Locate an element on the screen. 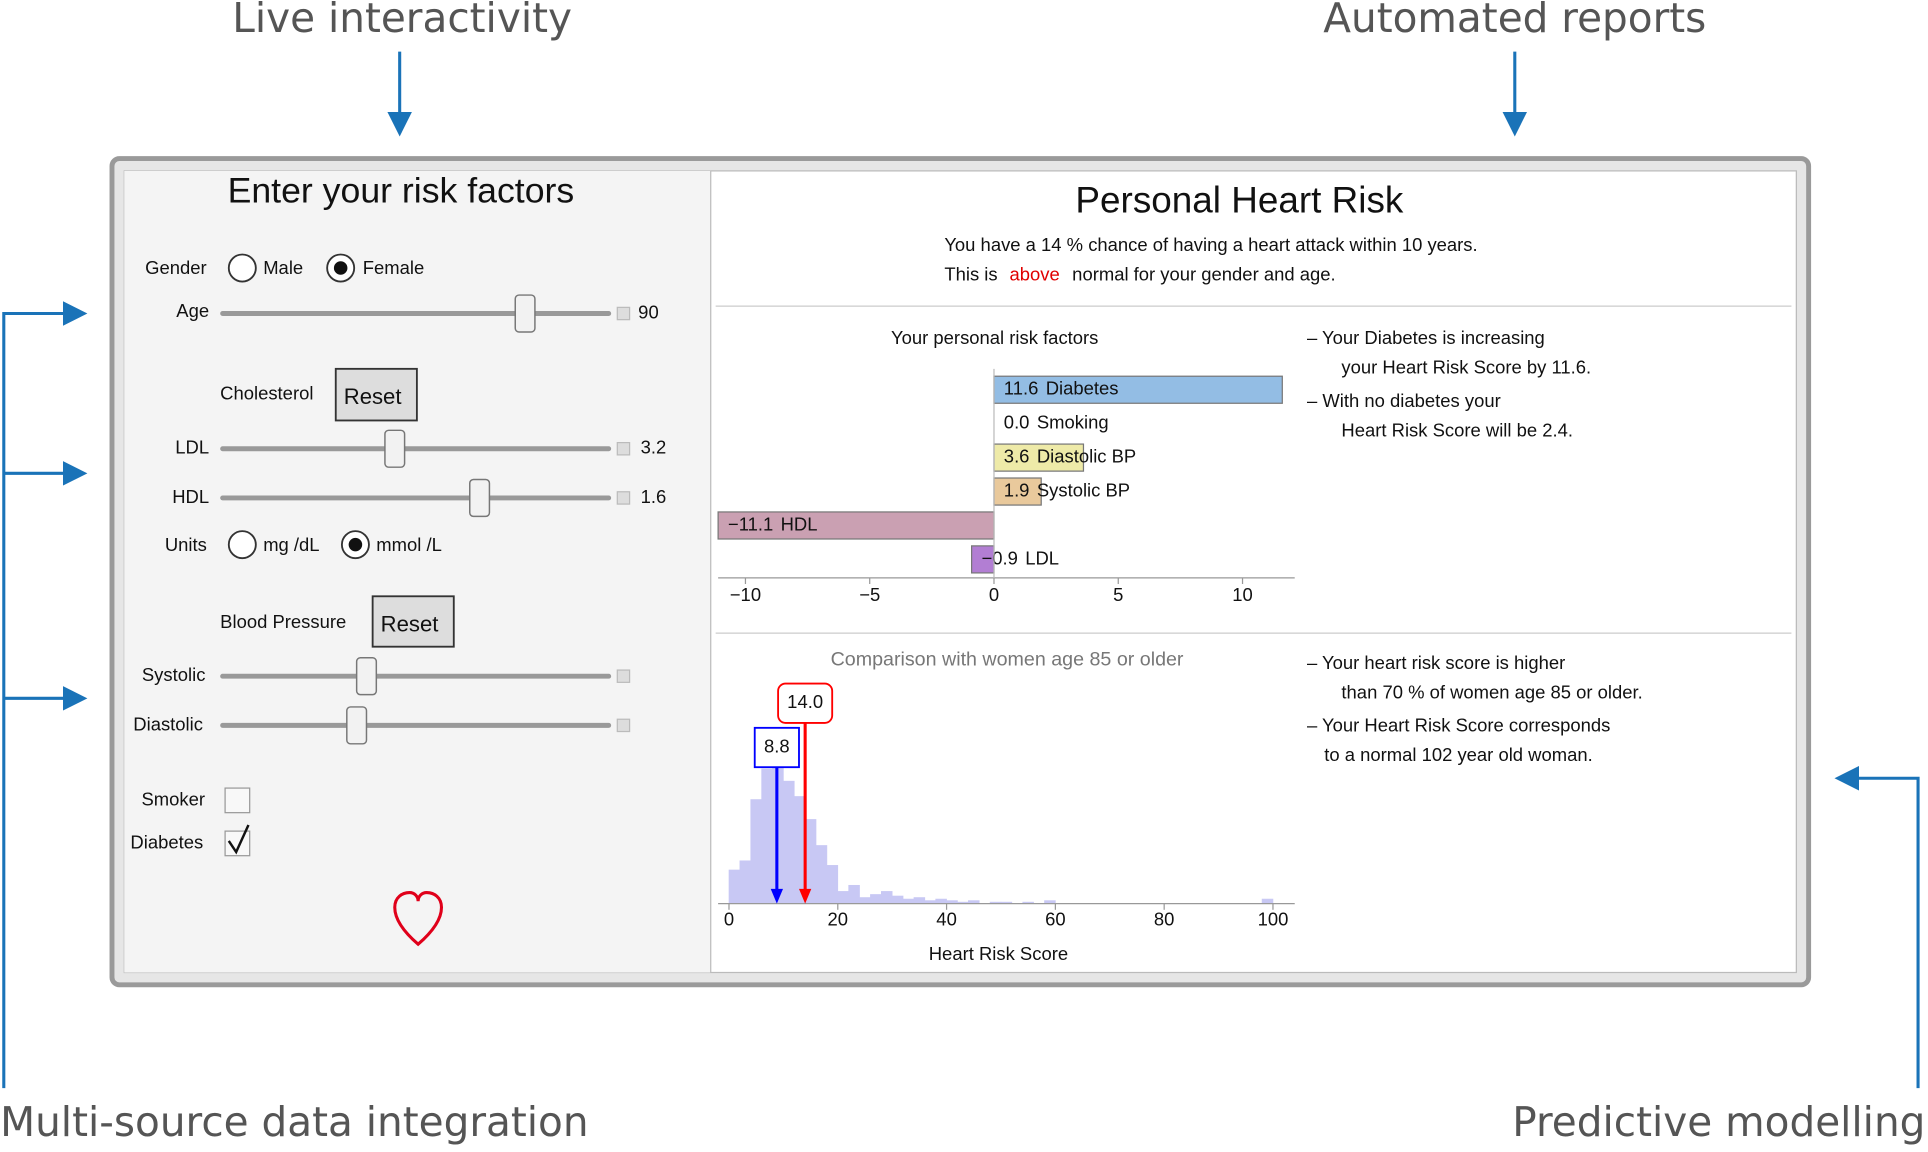  label: Diabetes is located at coordinates (166, 841).